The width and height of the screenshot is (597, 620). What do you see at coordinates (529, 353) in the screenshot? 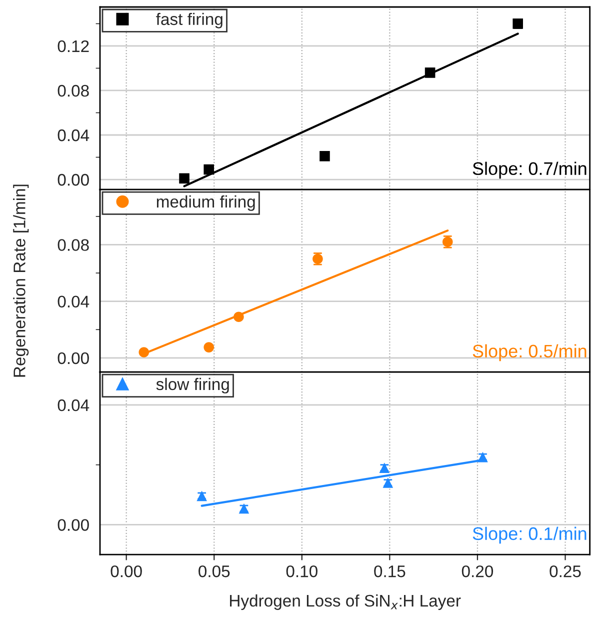
I see `annotation: Slope: 0.5/min` at bounding box center [529, 353].